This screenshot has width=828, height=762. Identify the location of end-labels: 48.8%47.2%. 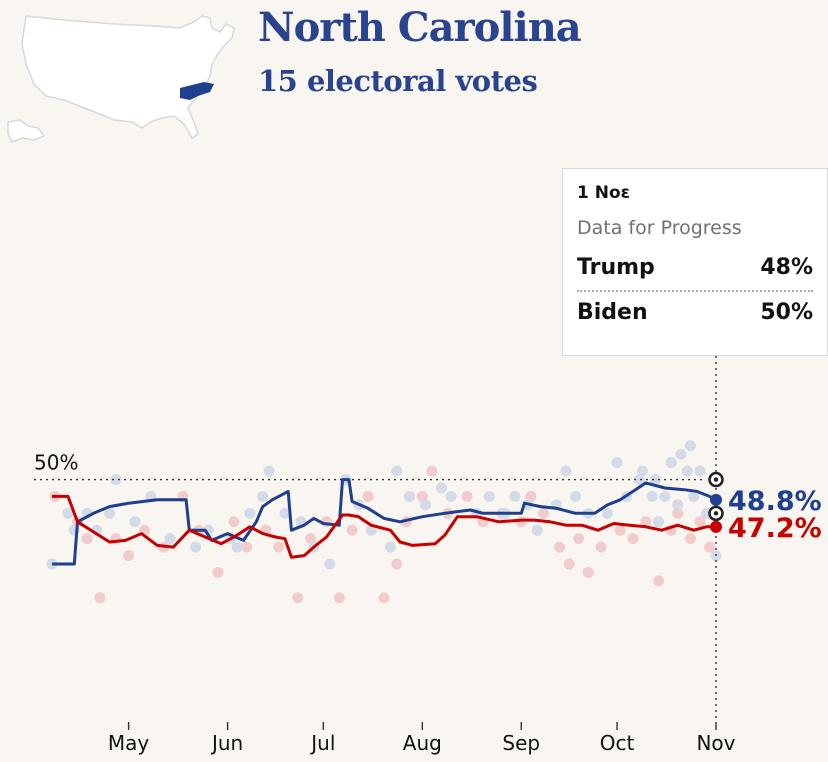
(775, 515).